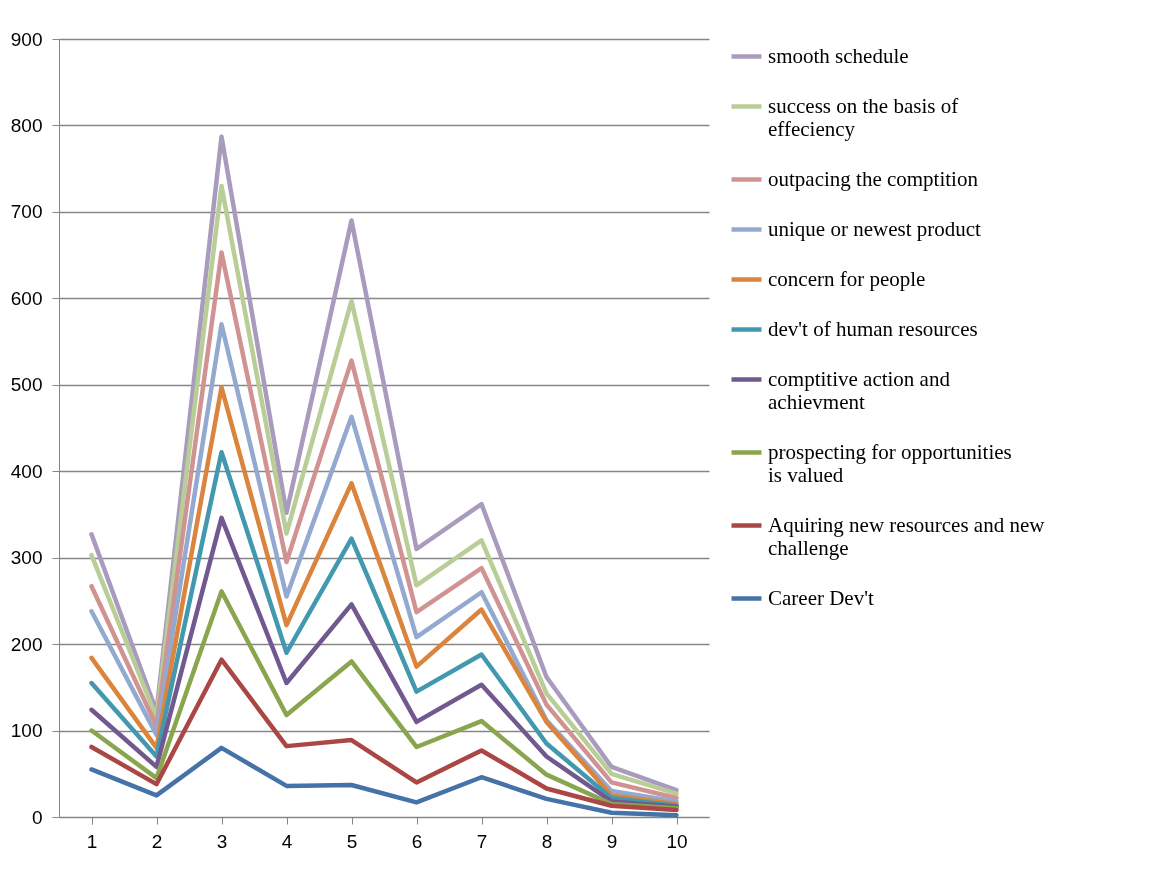 The image size is (1166, 878). I want to click on legend-label: Career Dev't, so click(821, 597).